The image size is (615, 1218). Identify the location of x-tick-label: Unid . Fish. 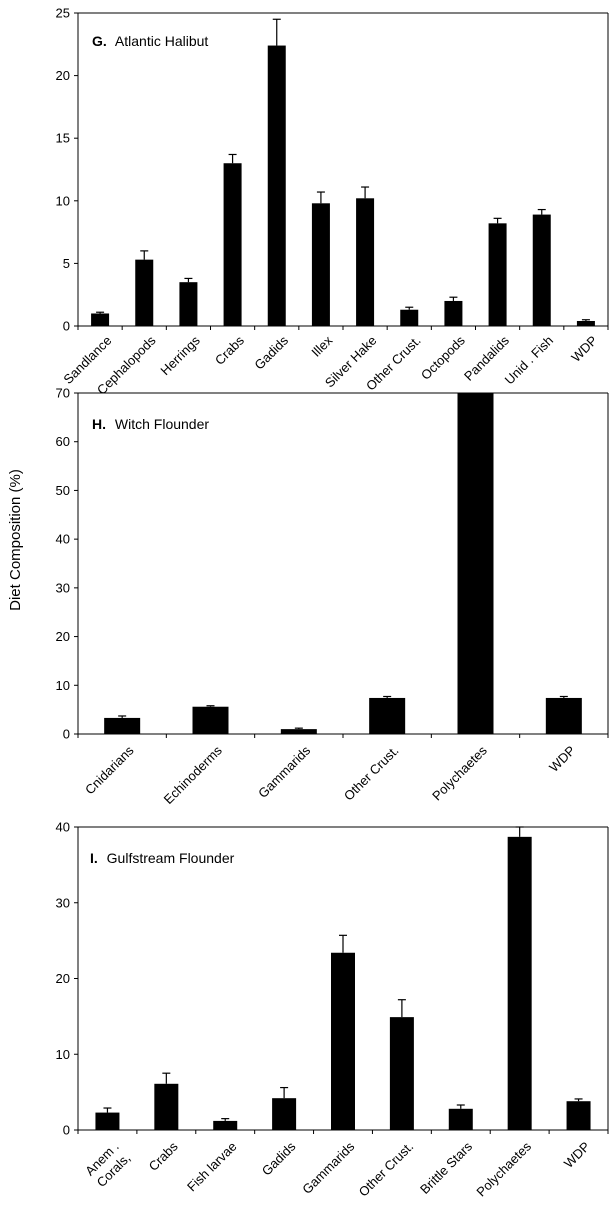
(529, 360).